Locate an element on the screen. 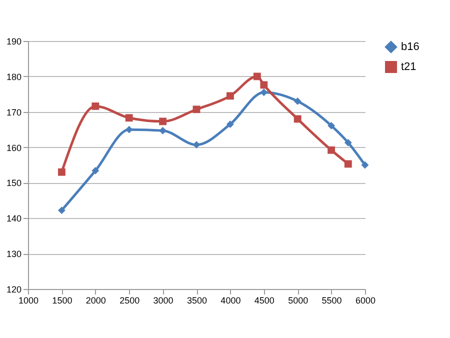 The width and height of the screenshot is (450, 338). x-tick-label: 1500 is located at coordinates (62, 301).